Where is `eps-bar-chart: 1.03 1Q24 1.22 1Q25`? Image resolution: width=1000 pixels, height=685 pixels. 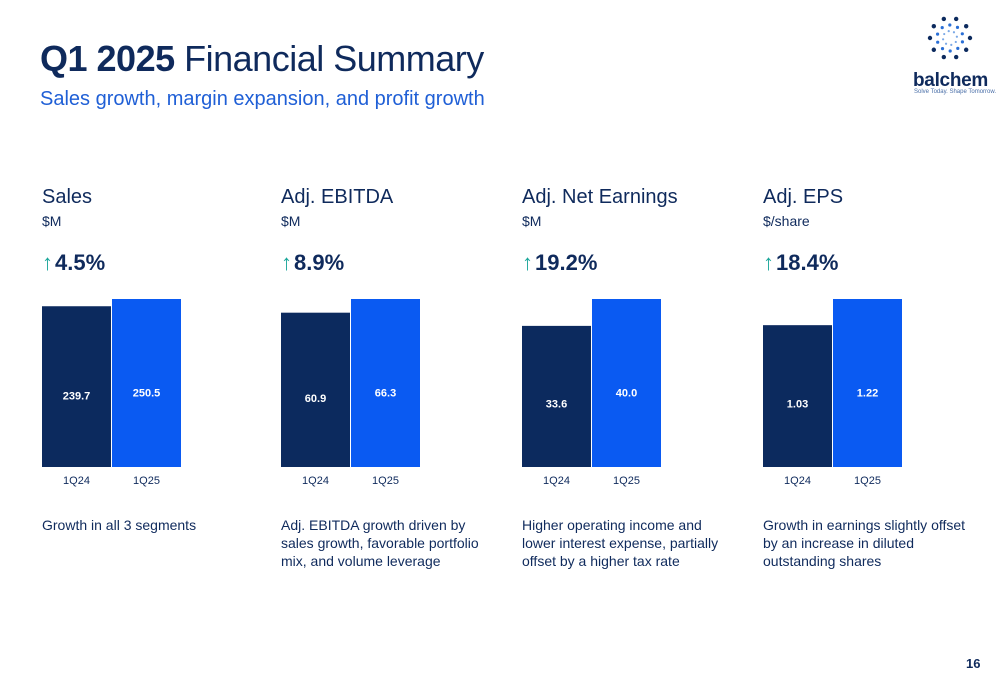 eps-bar-chart: 1.03 1Q24 1.22 1Q25 is located at coordinates (832, 393).